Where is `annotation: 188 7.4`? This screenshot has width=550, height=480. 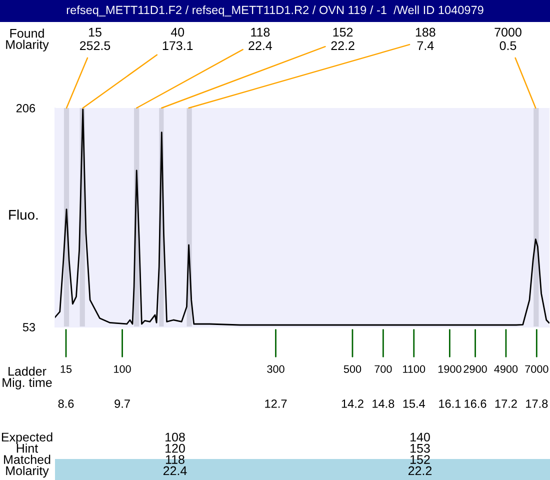
annotation: 188 7.4 is located at coordinates (426, 39).